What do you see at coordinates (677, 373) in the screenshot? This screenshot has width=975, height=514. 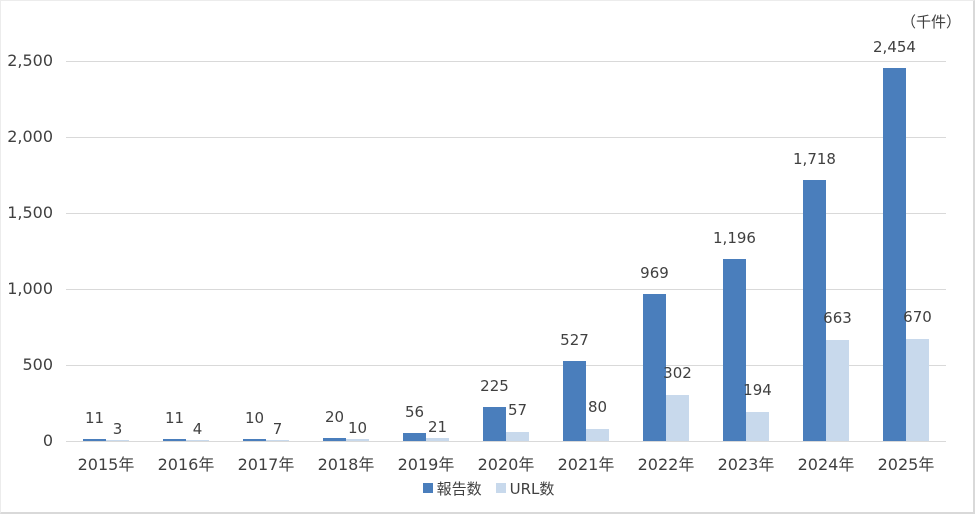 I see `bar-value-label: 302` at bounding box center [677, 373].